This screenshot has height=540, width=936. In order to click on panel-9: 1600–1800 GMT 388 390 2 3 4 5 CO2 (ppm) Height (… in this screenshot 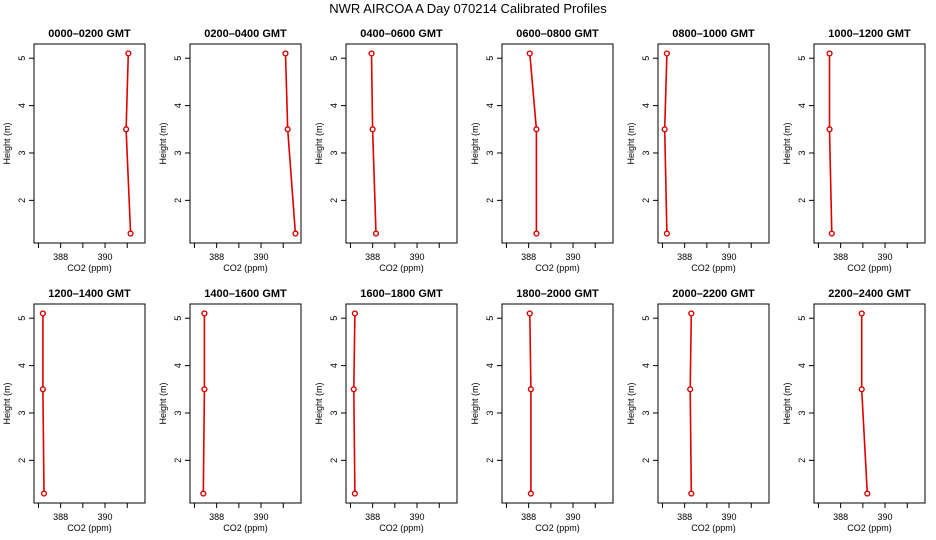, I will do `click(386, 410)`.